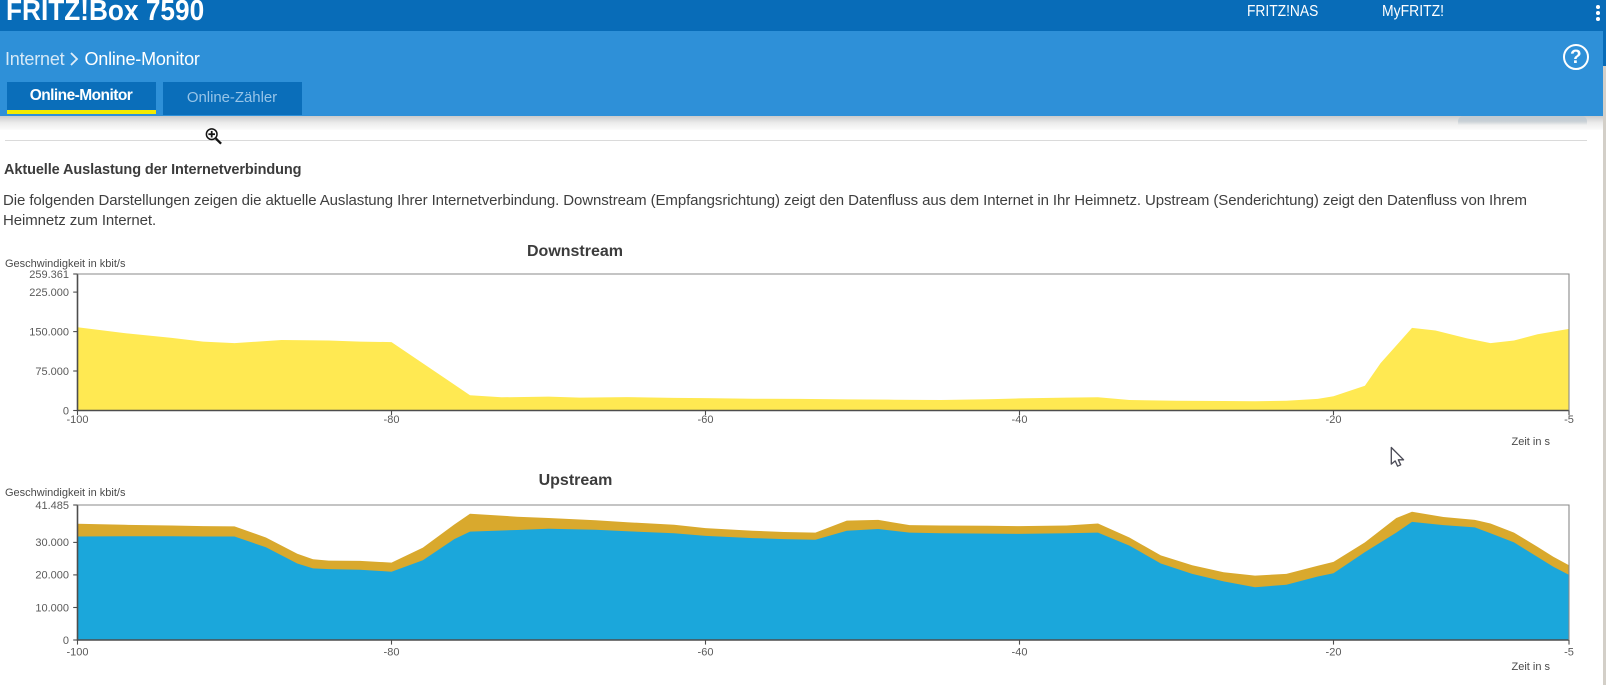  What do you see at coordinates (576, 480) in the screenshot?
I see `svg-text: Upstream` at bounding box center [576, 480].